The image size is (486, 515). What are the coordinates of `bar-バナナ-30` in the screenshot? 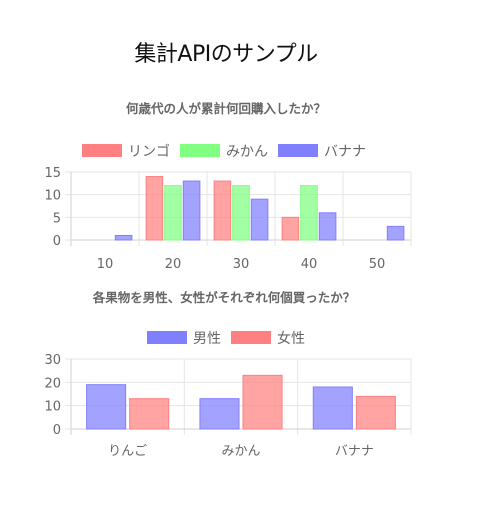 It's located at (259, 219).